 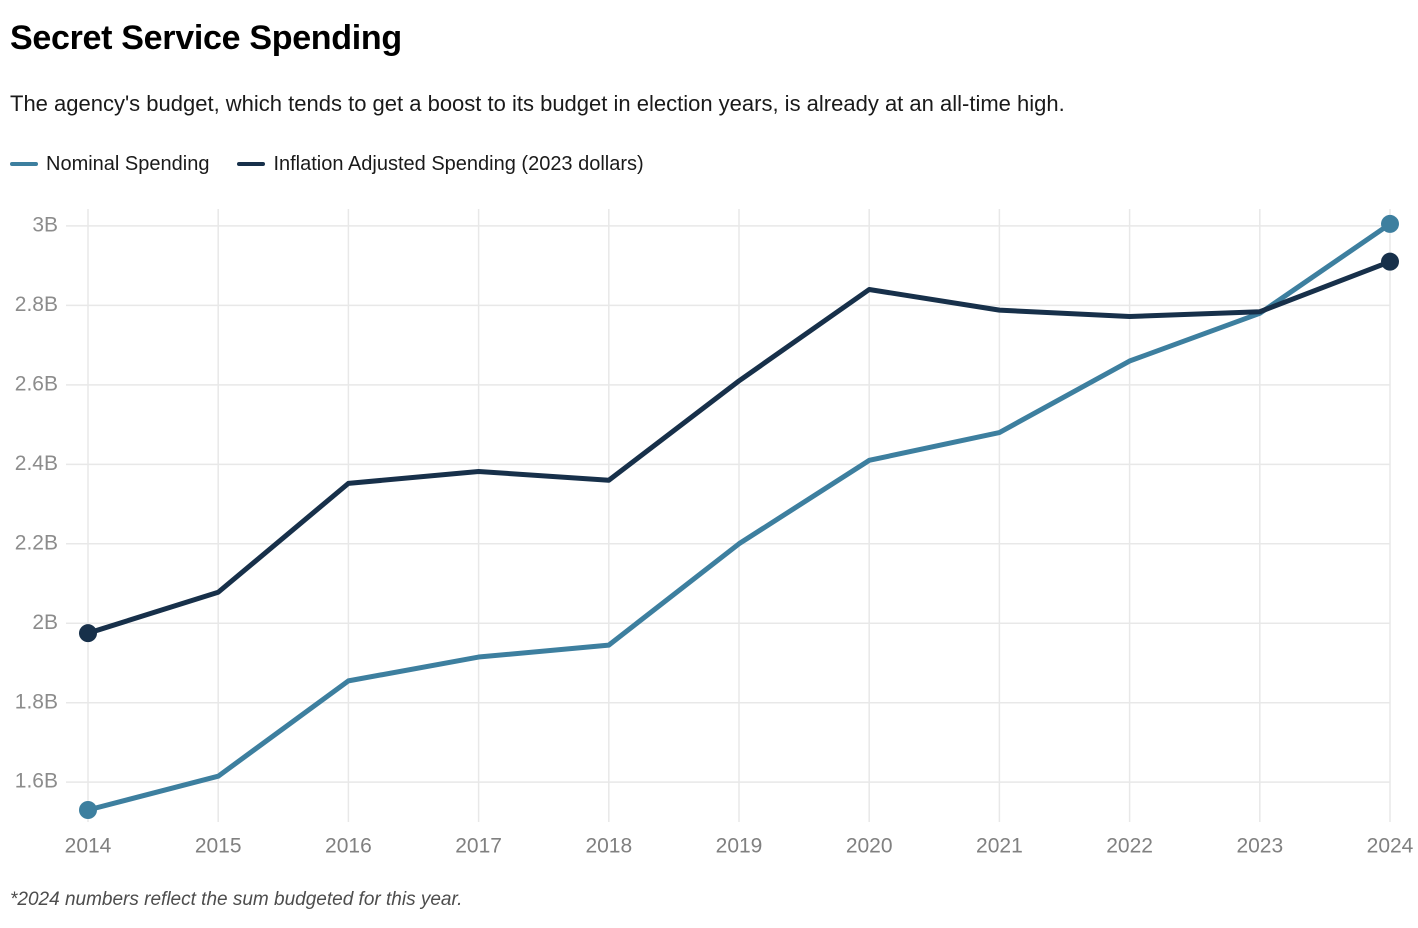 I want to click on y-axis-tick-label: 2B, so click(x=45, y=622).